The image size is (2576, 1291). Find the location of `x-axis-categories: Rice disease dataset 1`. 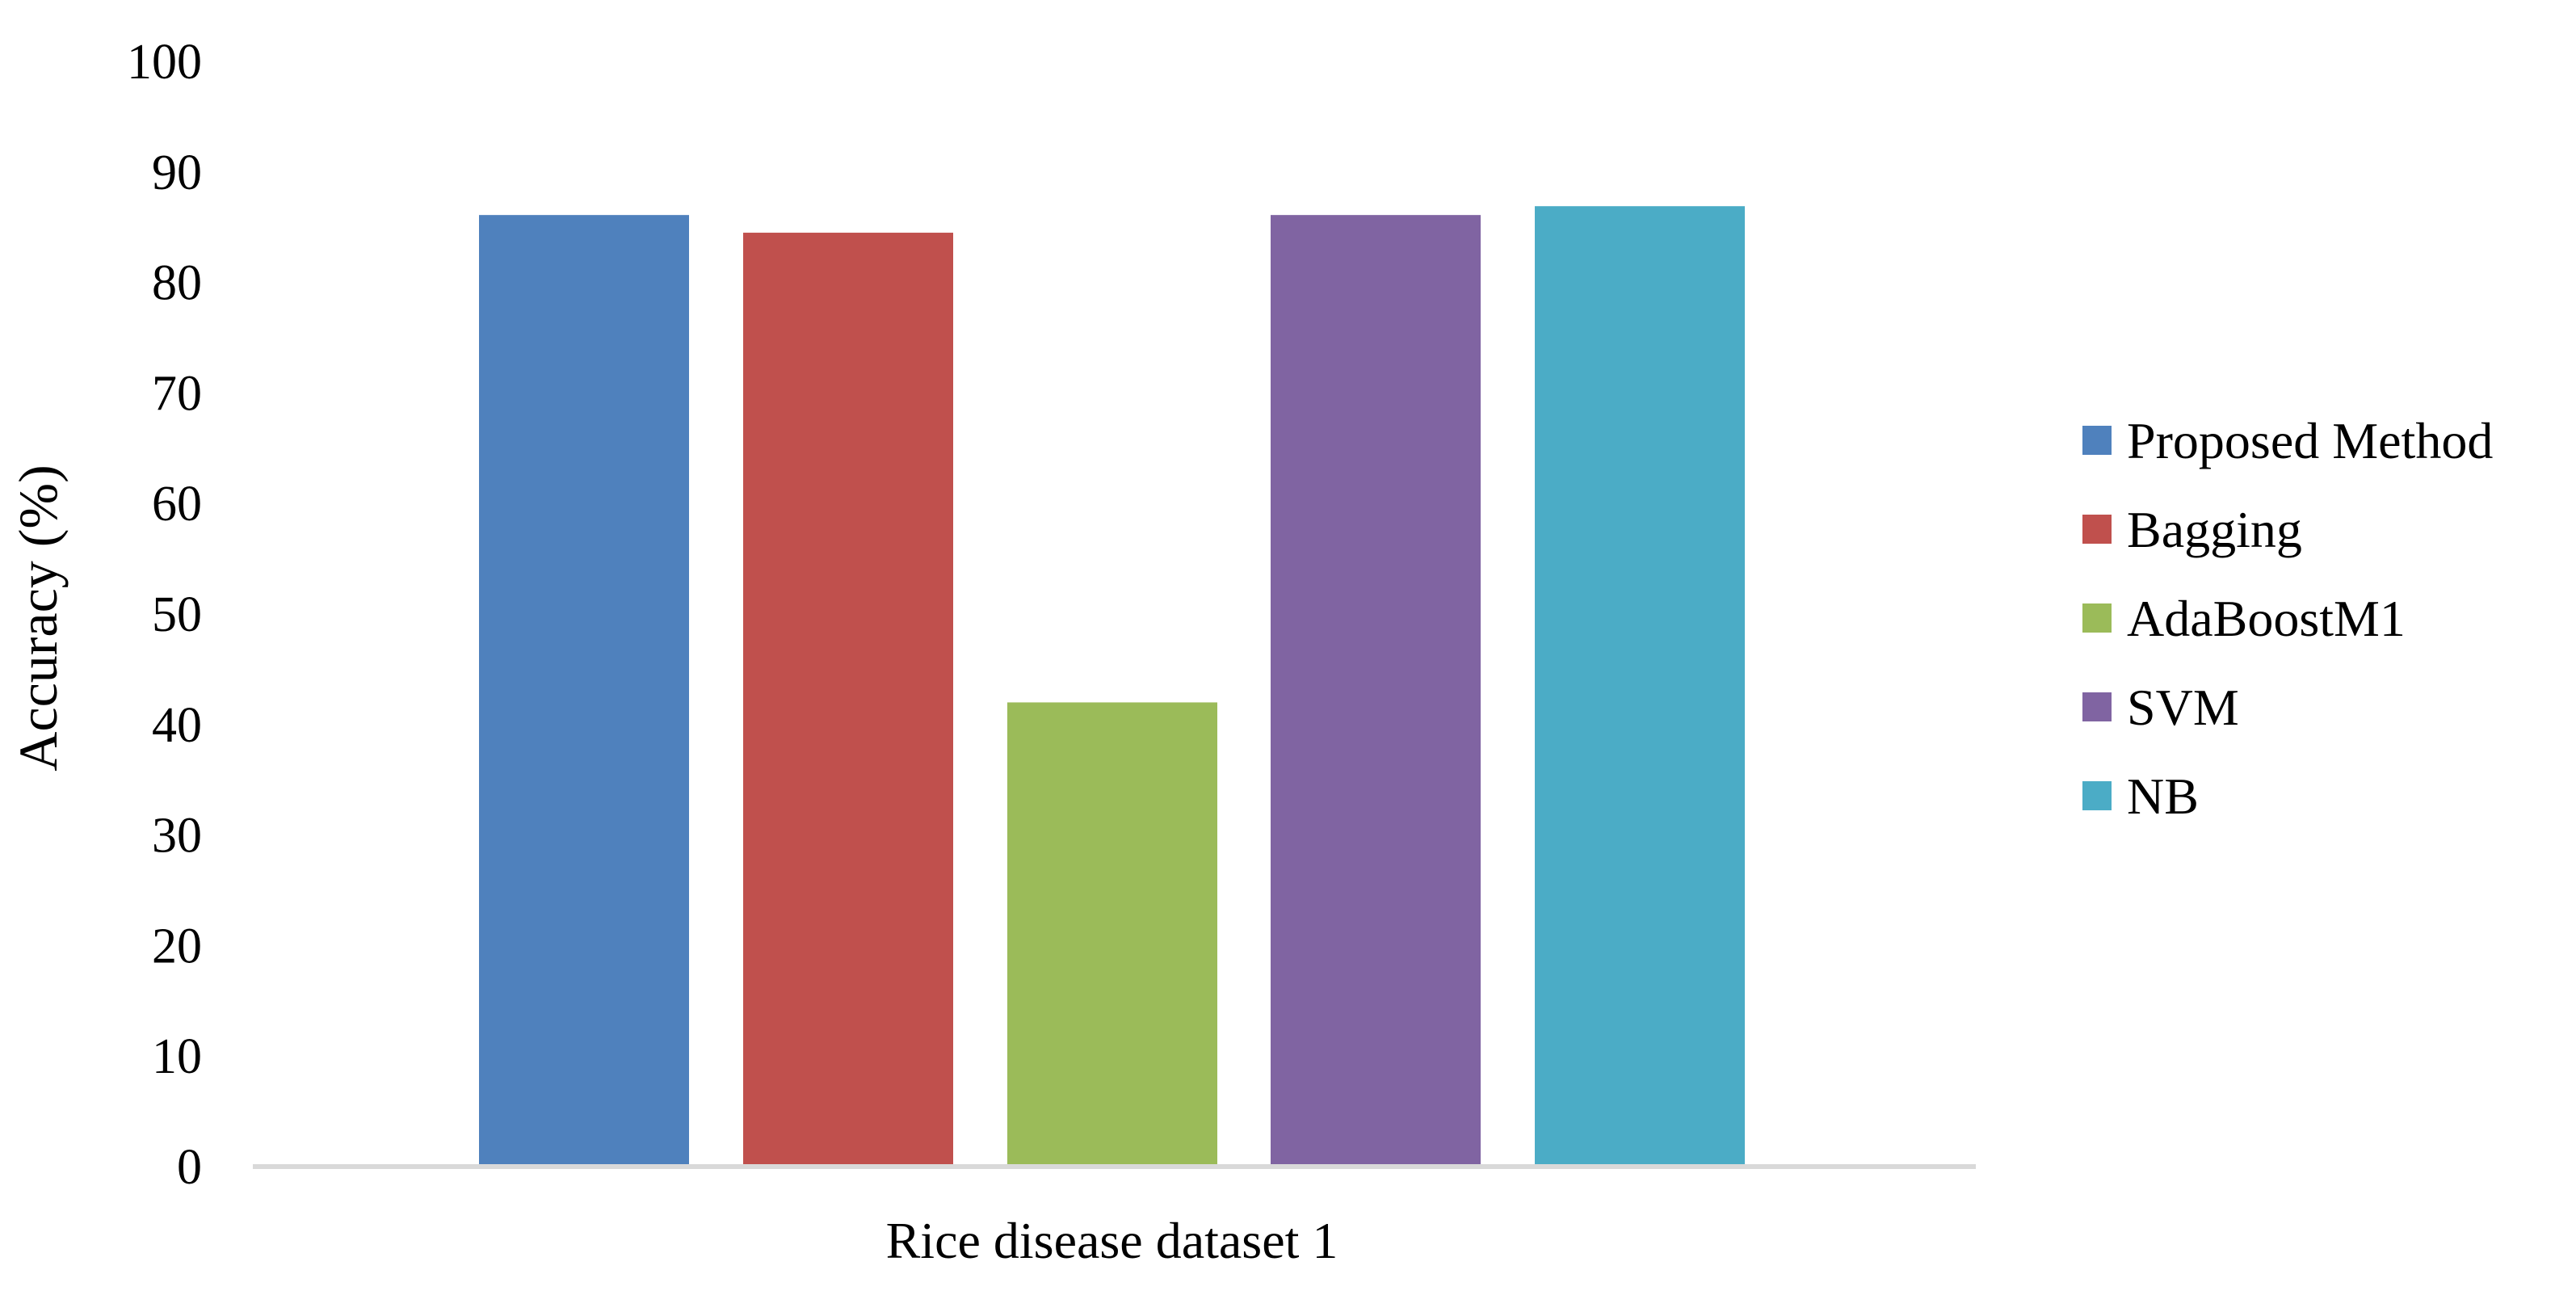

x-axis-categories: Rice disease dataset 1 is located at coordinates (1112, 1240).